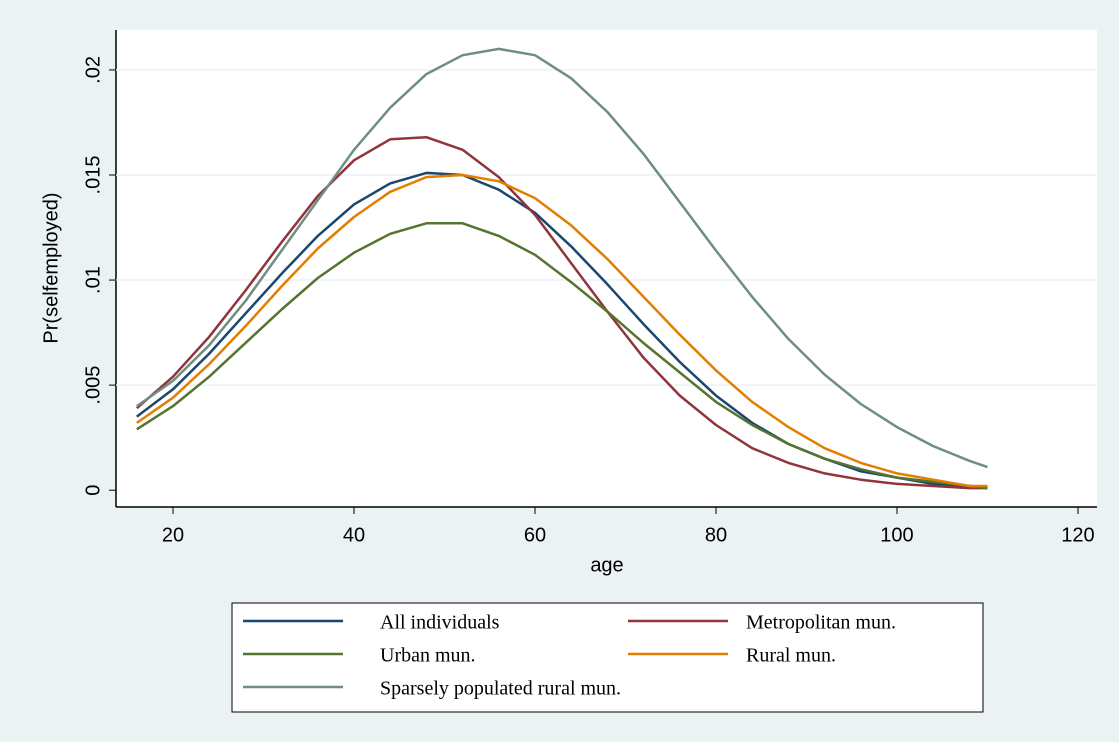 Image resolution: width=1119 pixels, height=742 pixels. What do you see at coordinates (1077, 535) in the screenshot?
I see `x-tick-label: 120` at bounding box center [1077, 535].